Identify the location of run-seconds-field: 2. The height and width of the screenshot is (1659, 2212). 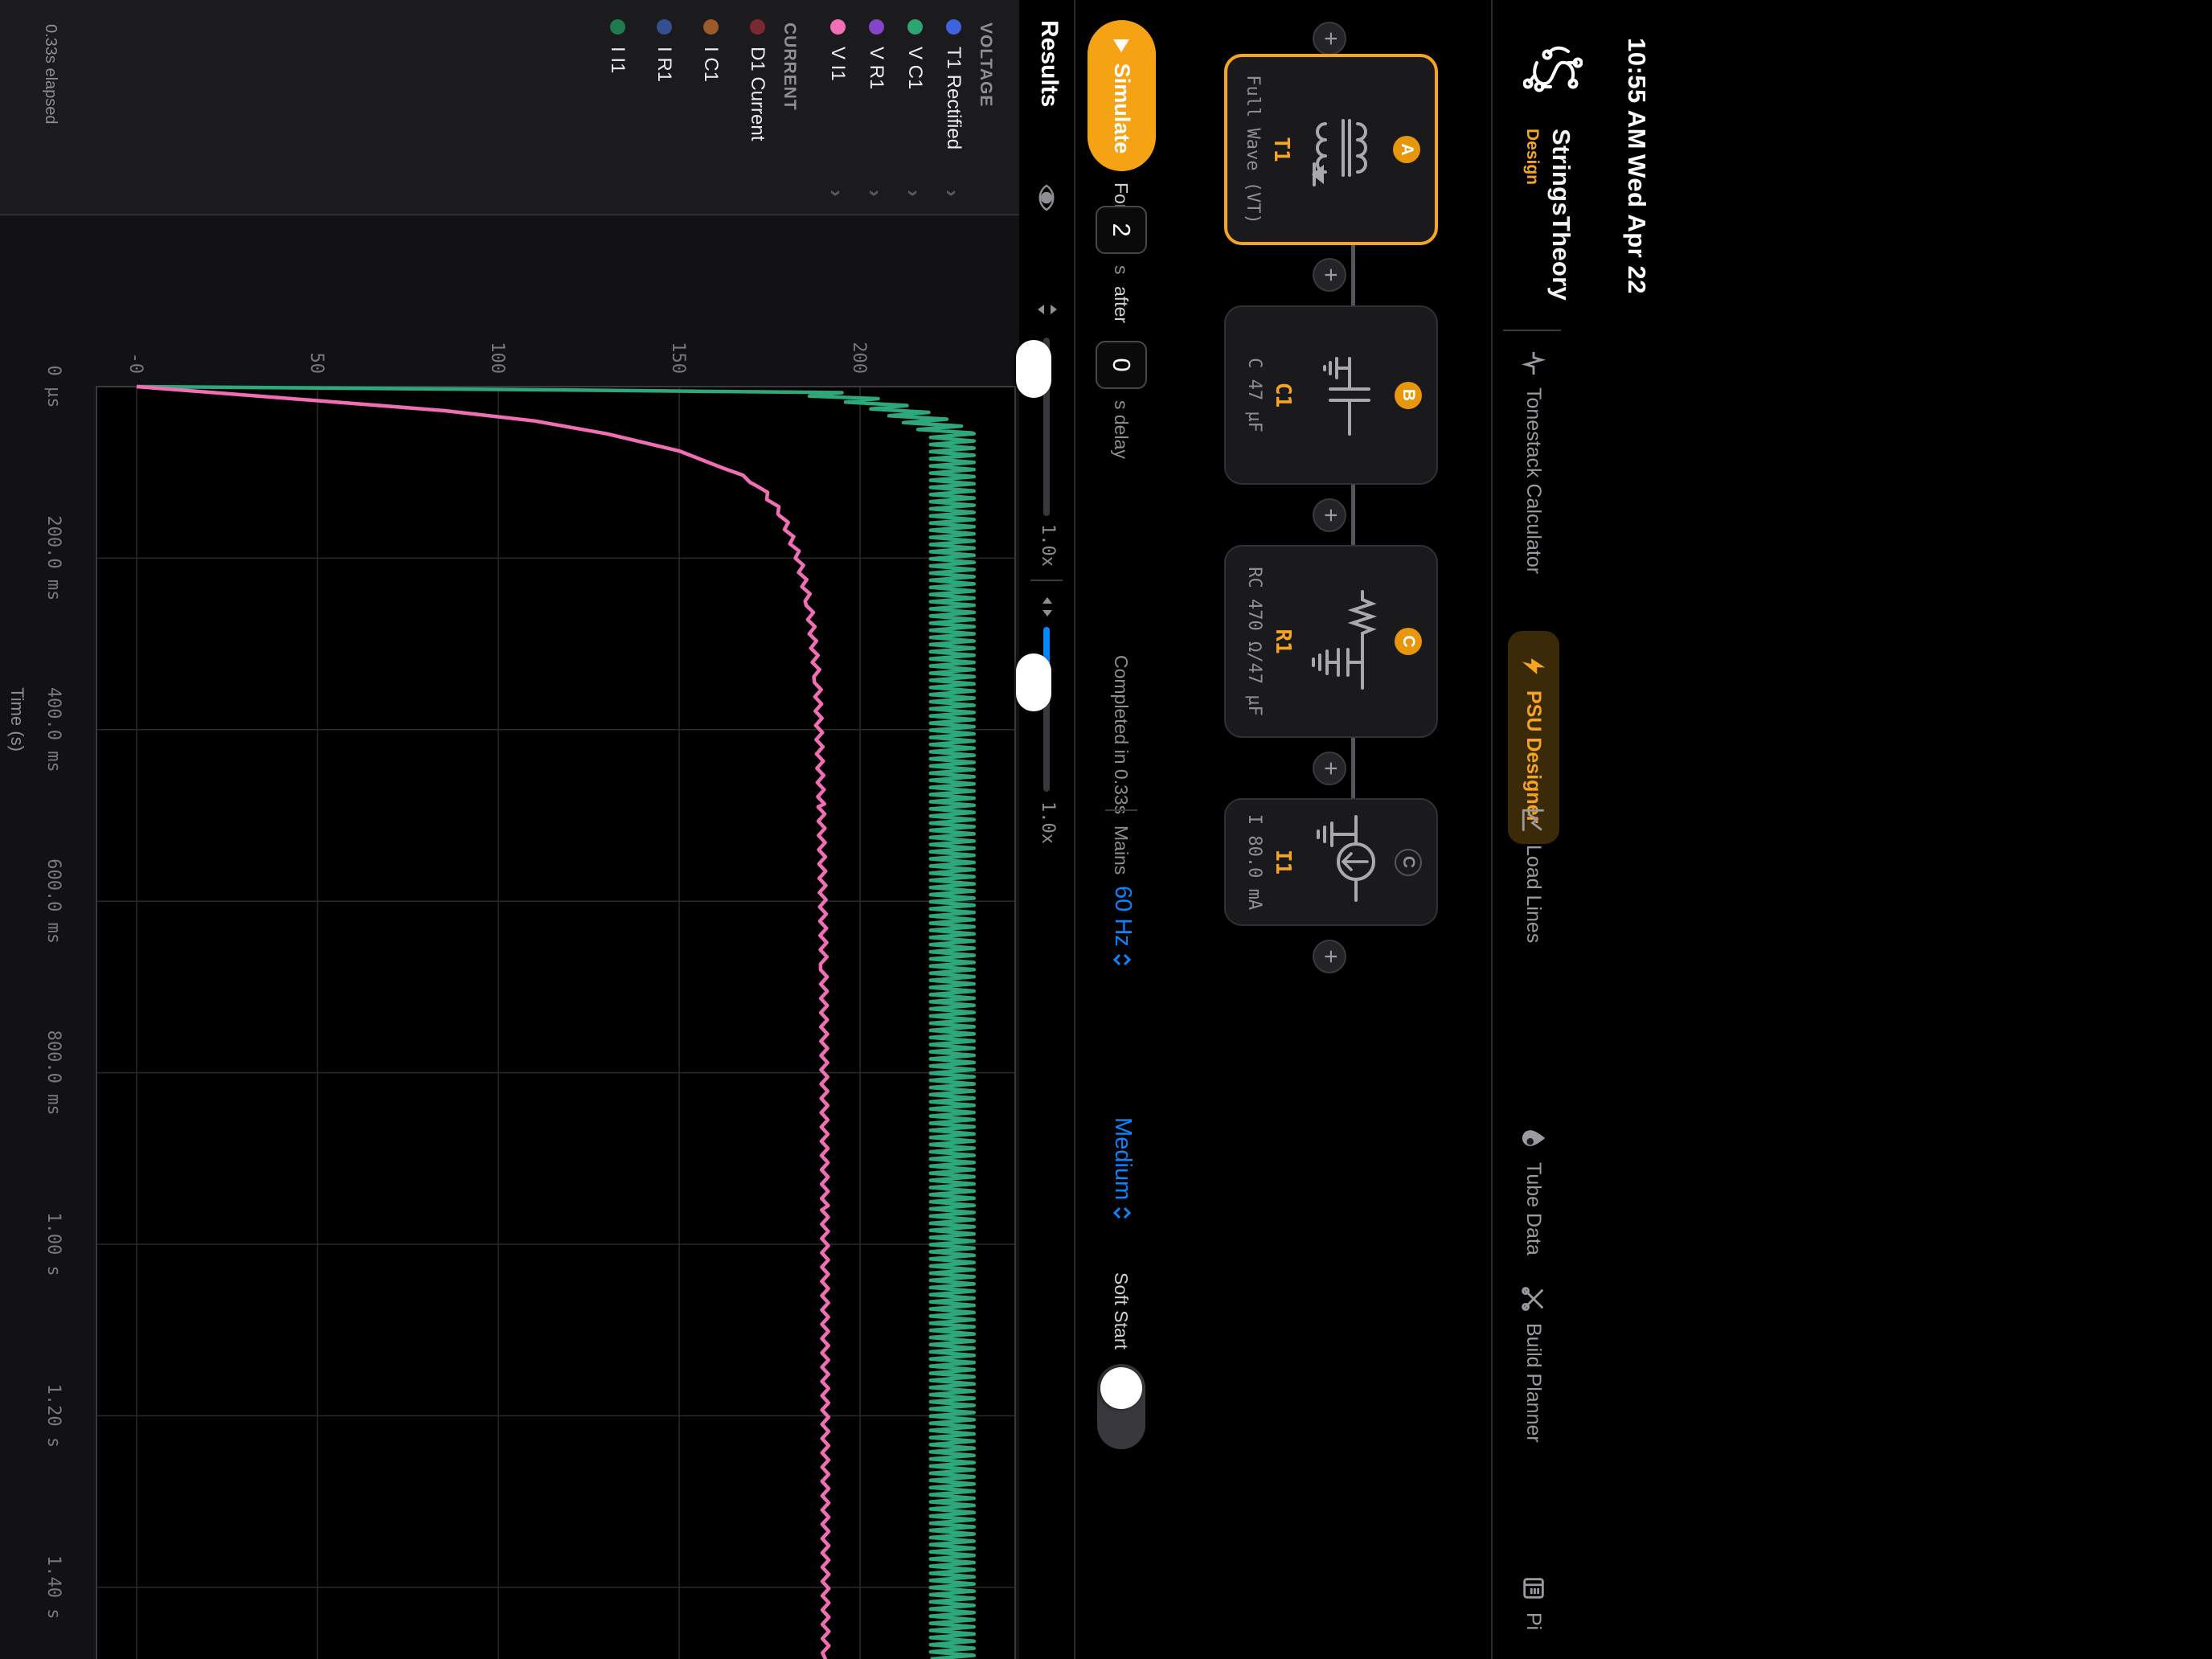
(1121, 230).